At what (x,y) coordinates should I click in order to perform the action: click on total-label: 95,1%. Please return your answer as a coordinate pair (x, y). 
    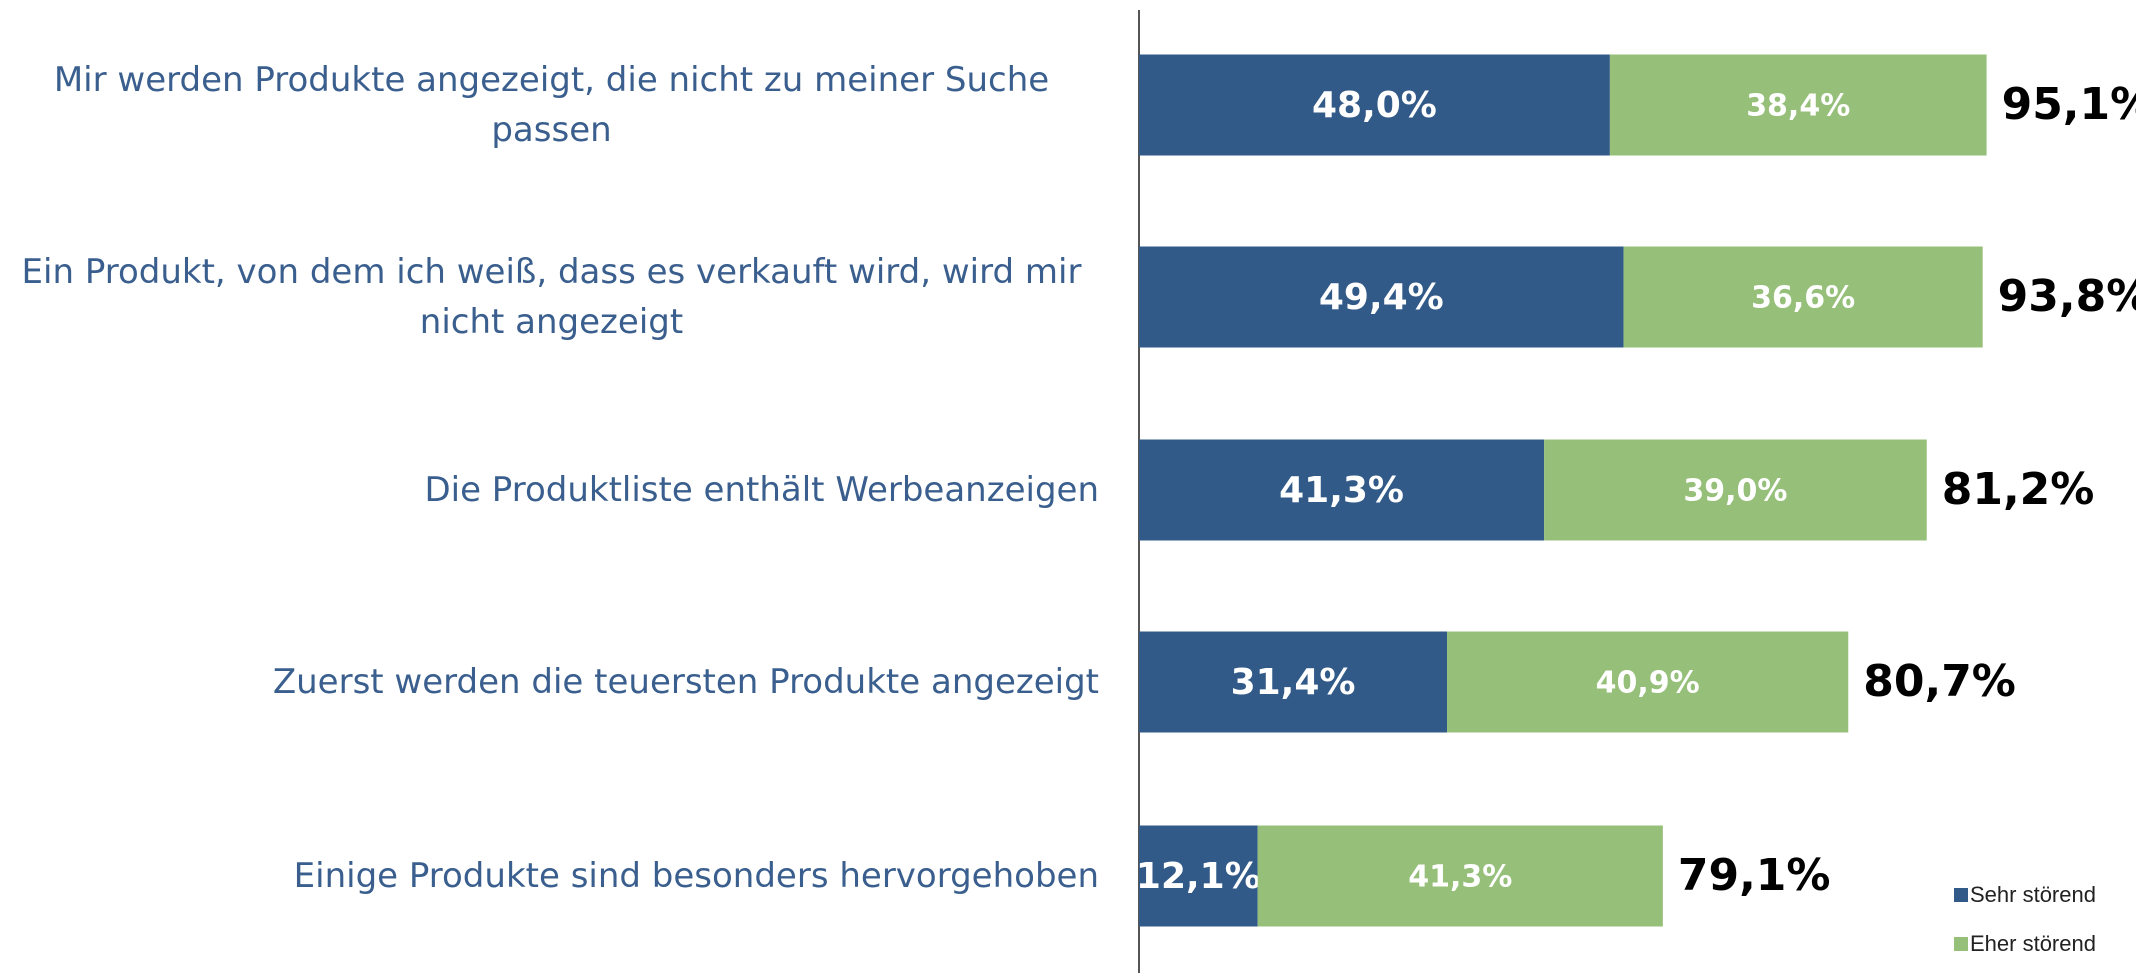
    Looking at the image, I should click on (2069, 104).